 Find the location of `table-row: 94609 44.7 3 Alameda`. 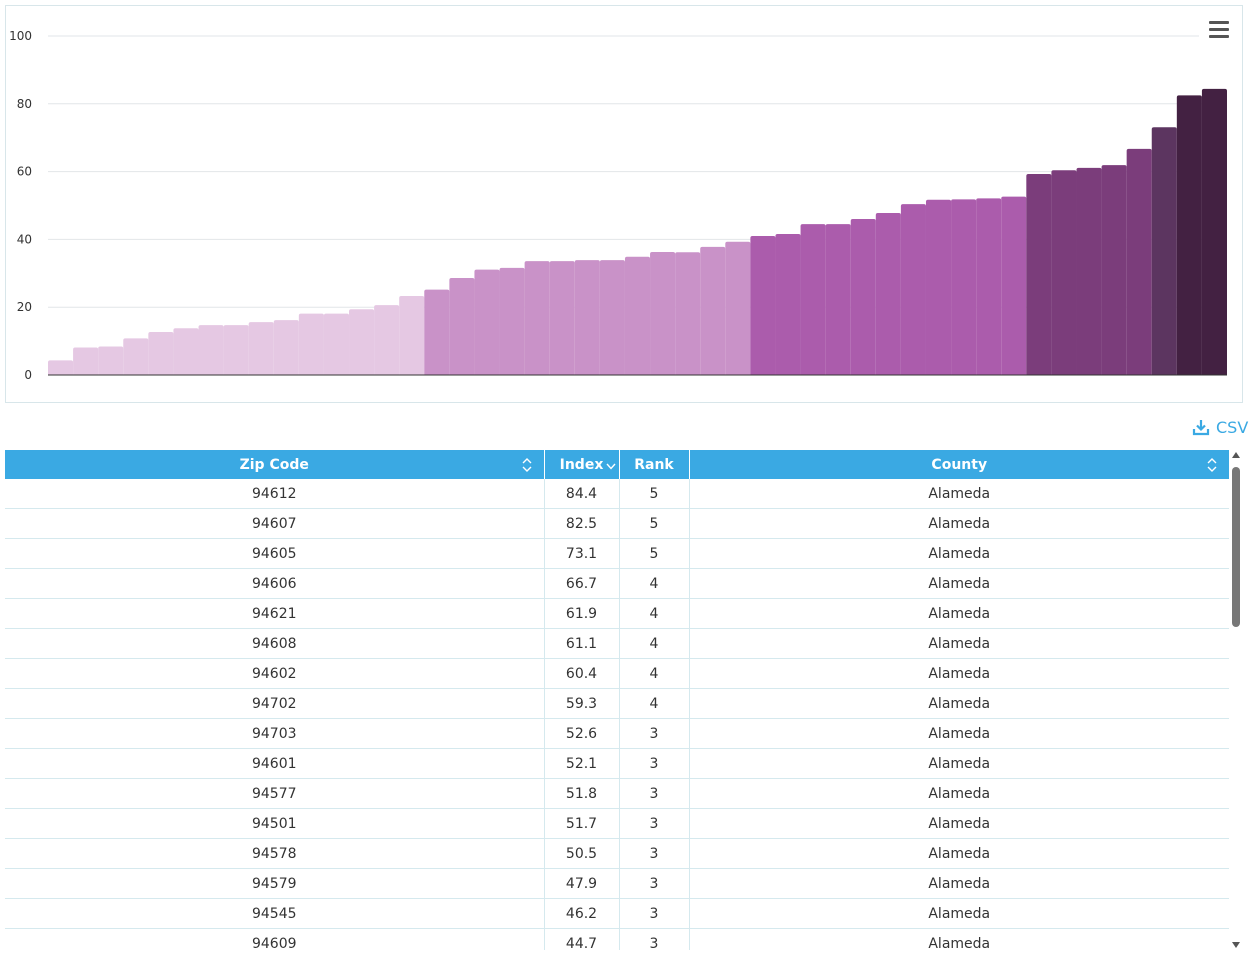

table-row: 94609 44.7 3 Alameda is located at coordinates (617, 939).